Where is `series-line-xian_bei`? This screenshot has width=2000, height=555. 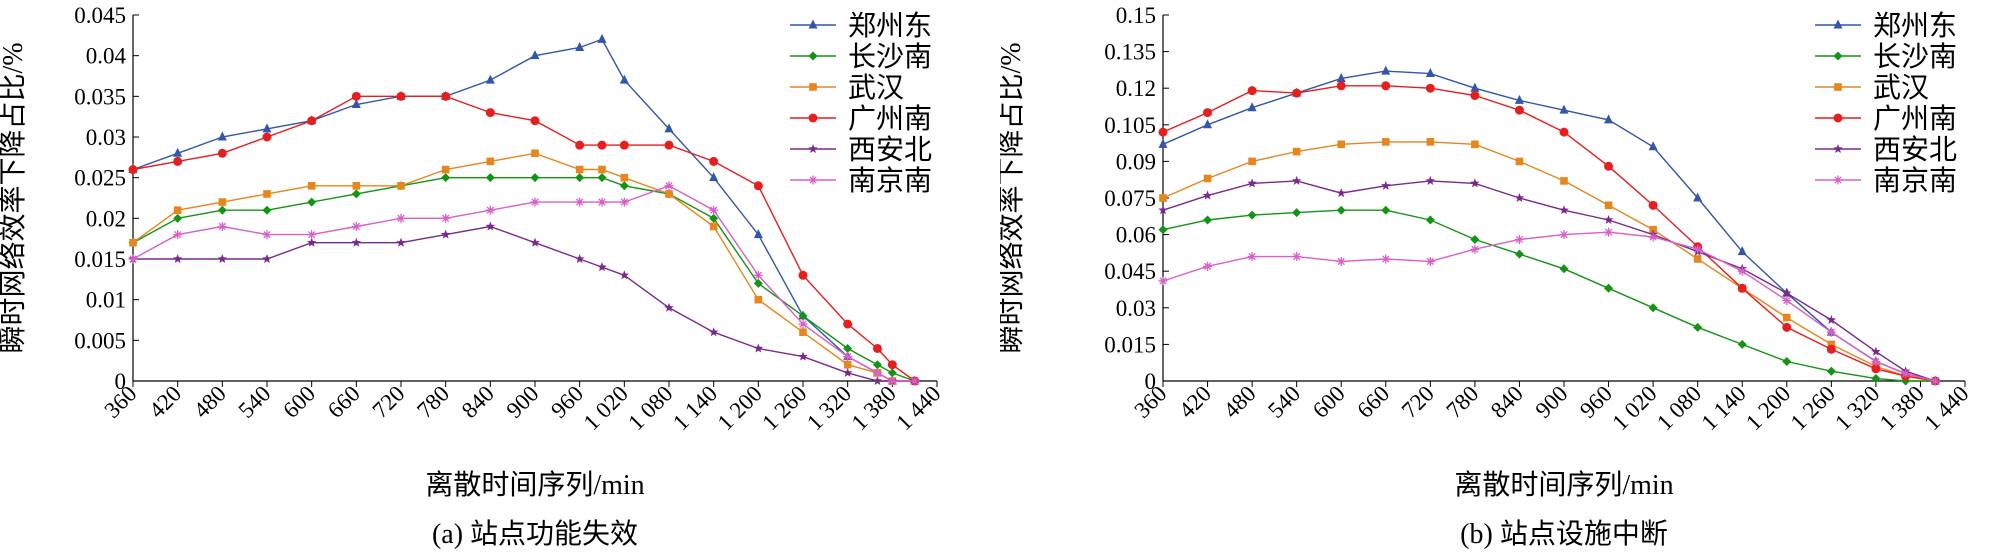 series-line-xian_bei is located at coordinates (1549, 281).